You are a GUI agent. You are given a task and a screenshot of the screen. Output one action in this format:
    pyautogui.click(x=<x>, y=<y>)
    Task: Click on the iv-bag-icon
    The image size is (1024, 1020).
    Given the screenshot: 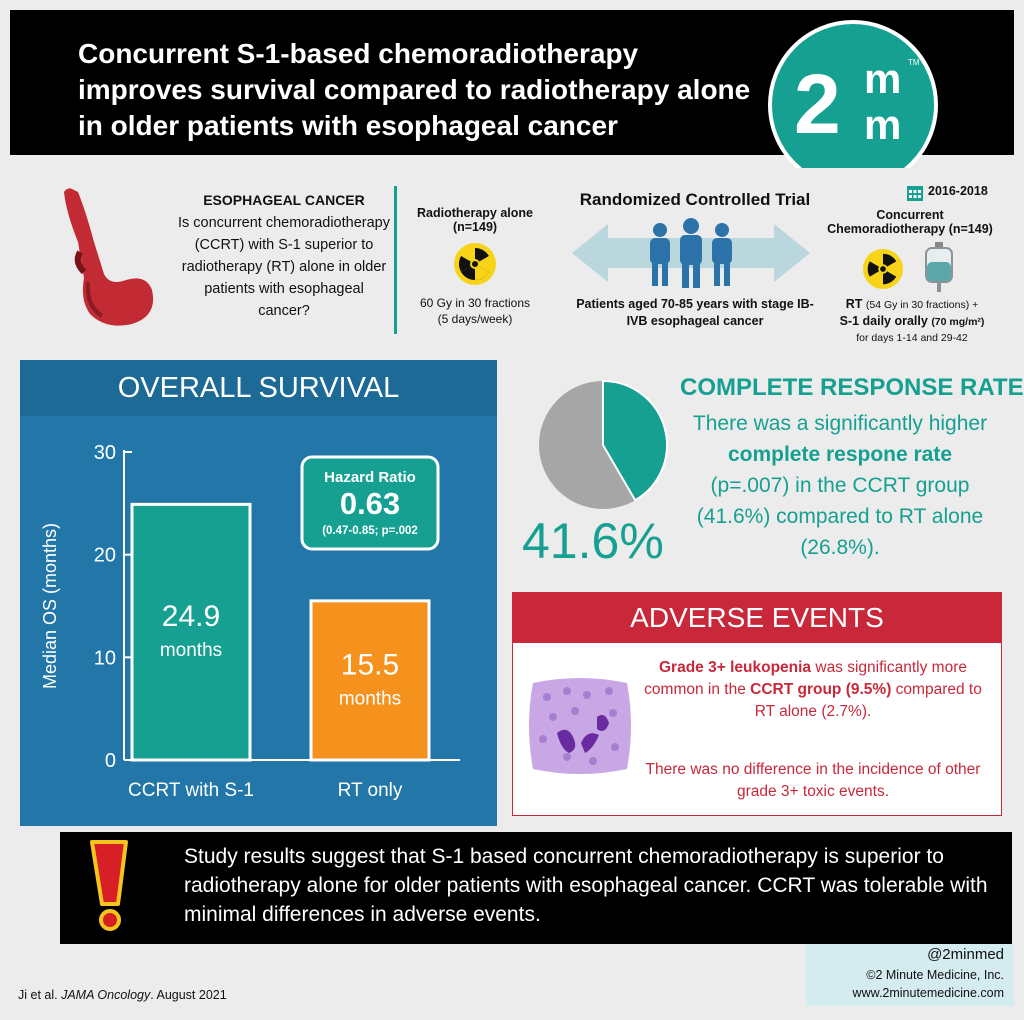 What is the action you would take?
    pyautogui.click(x=939, y=267)
    